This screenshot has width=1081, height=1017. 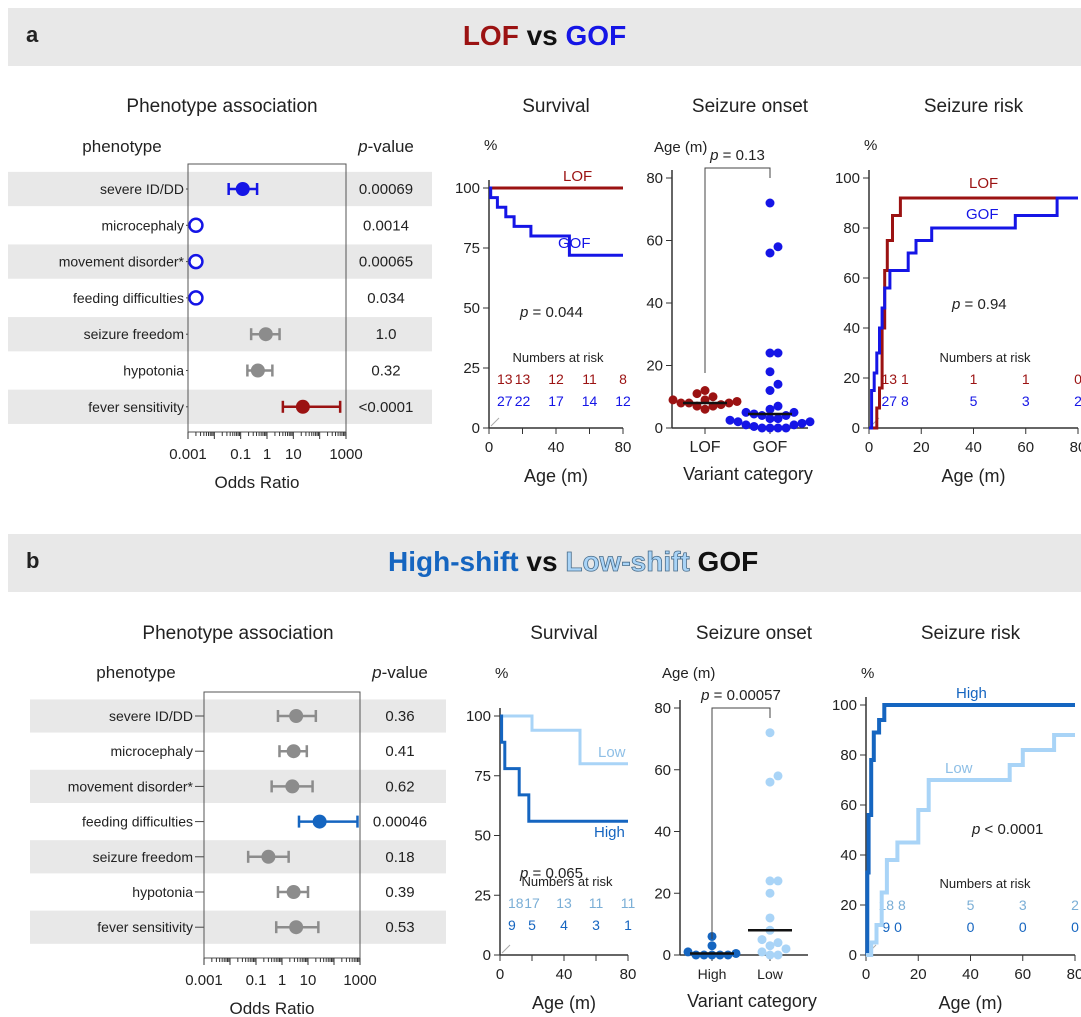 I want to click on risk-count: 13, so click(x=564, y=903).